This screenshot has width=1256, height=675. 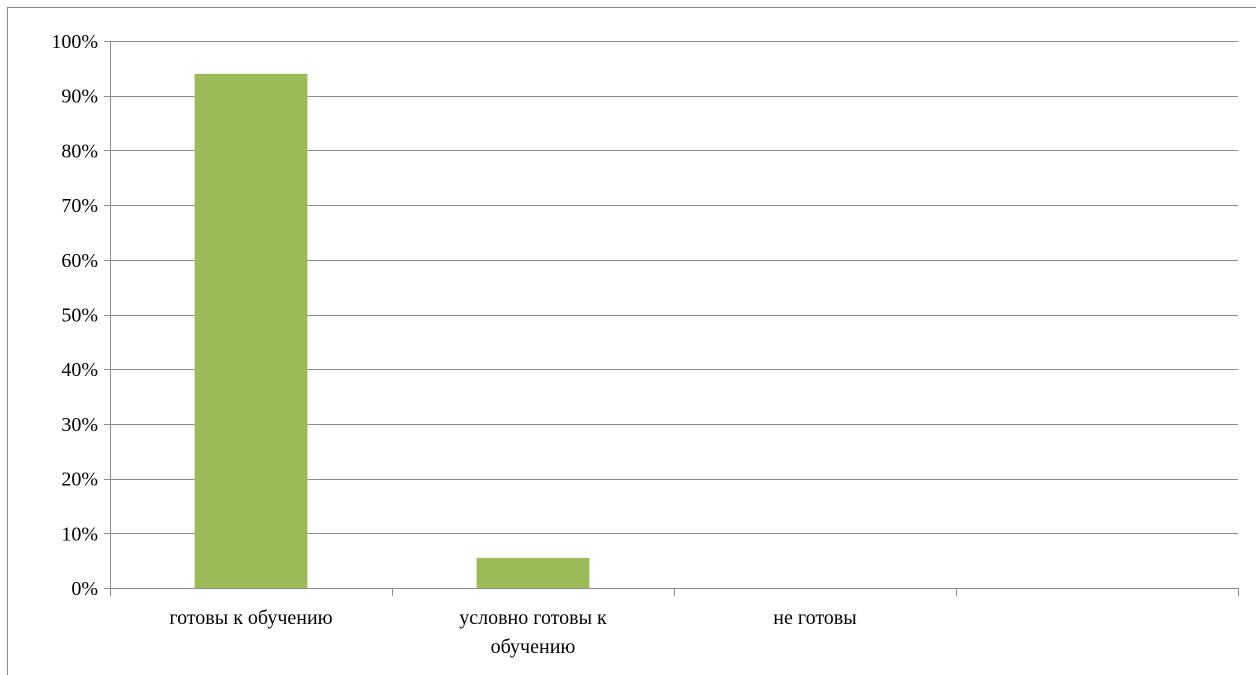 I want to click on x-tick-marks, so click(x=674, y=592).